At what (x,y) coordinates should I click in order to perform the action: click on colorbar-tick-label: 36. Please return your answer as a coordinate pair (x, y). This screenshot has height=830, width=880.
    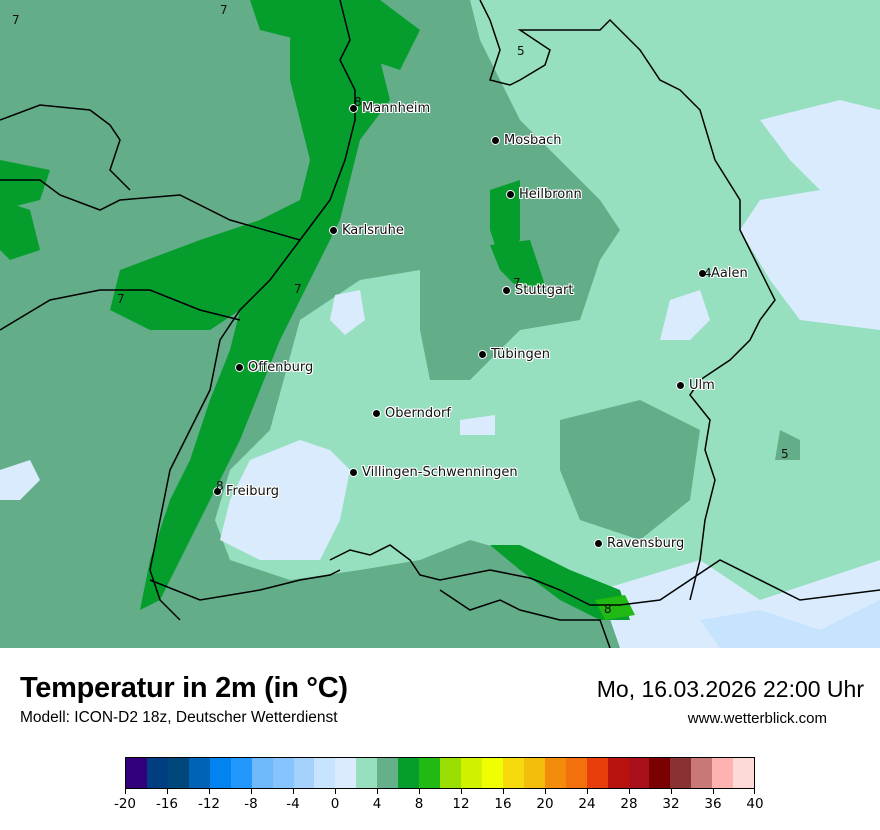
    Looking at the image, I should click on (713, 804).